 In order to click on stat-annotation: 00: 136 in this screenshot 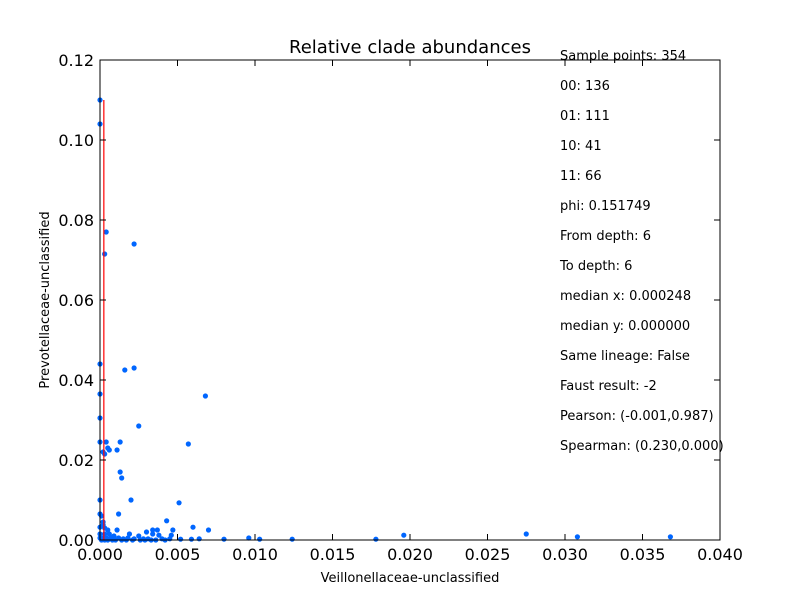, I will do `click(585, 86)`.